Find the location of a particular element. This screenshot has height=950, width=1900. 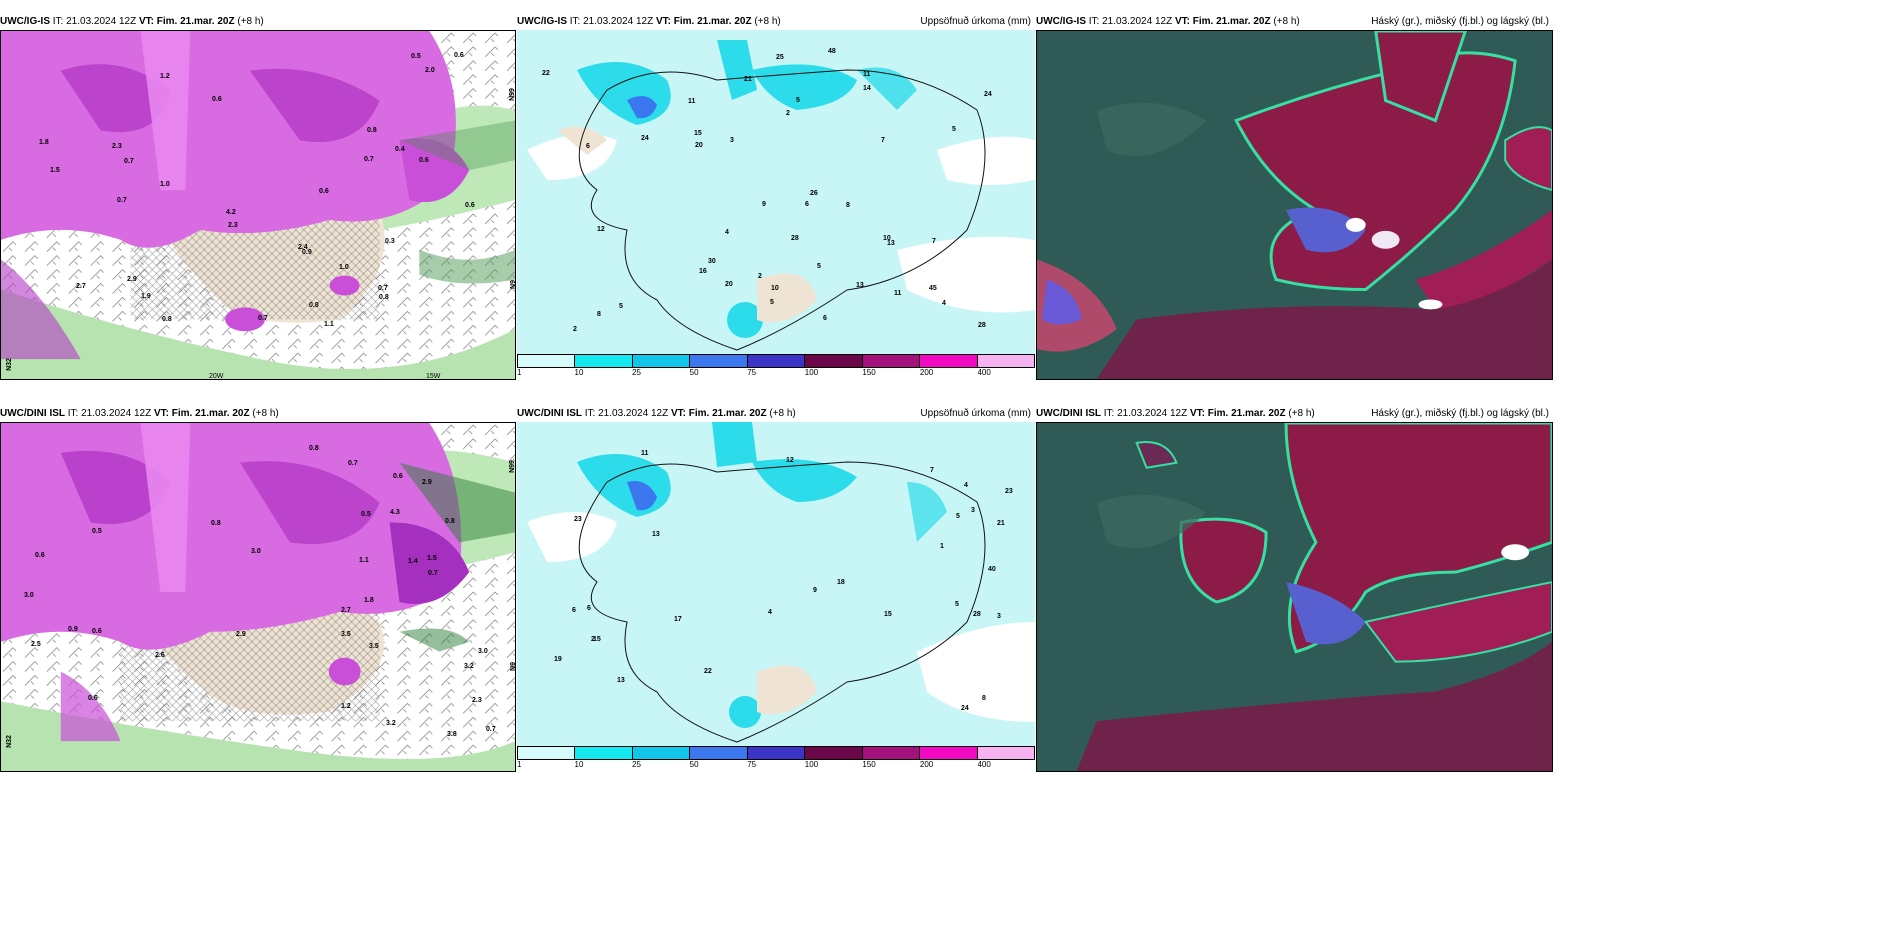

value-label: 3.5 is located at coordinates (374, 646).